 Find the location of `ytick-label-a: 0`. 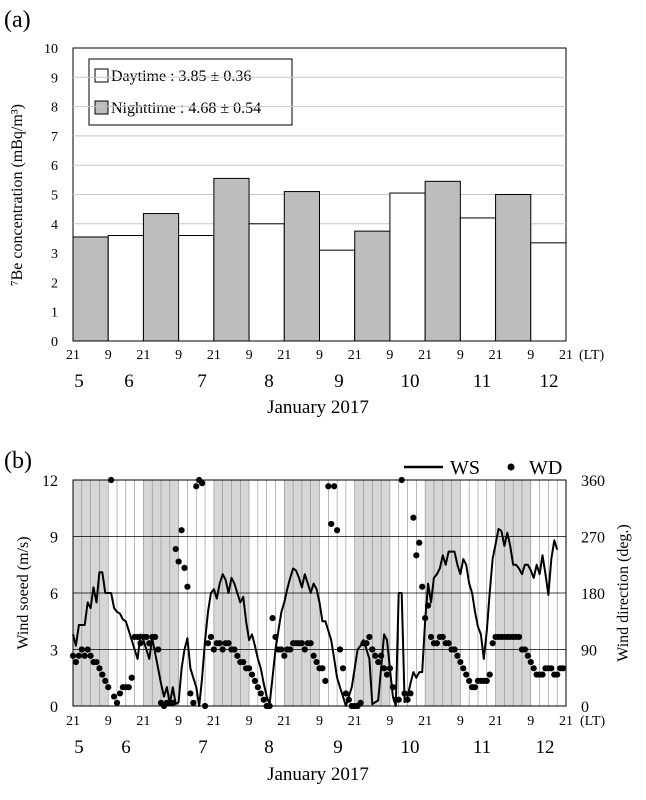

ytick-label-a: 0 is located at coordinates (54, 342).